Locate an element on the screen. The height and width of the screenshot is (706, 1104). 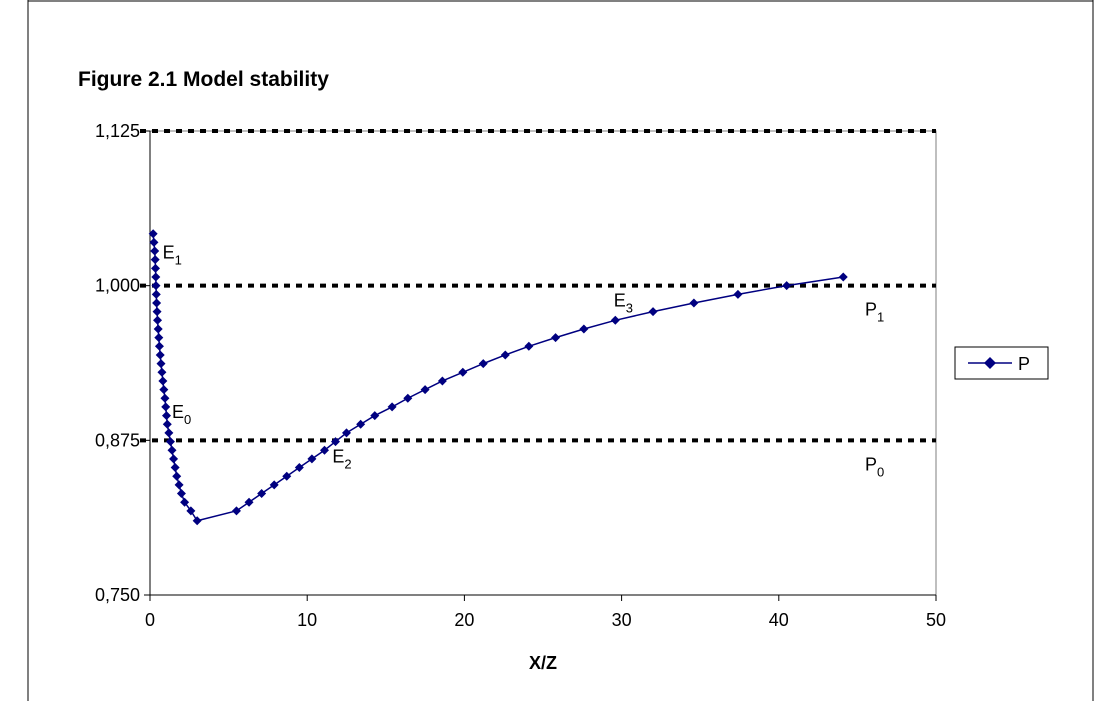
reference-label-sub: 1 is located at coordinates (880, 317).